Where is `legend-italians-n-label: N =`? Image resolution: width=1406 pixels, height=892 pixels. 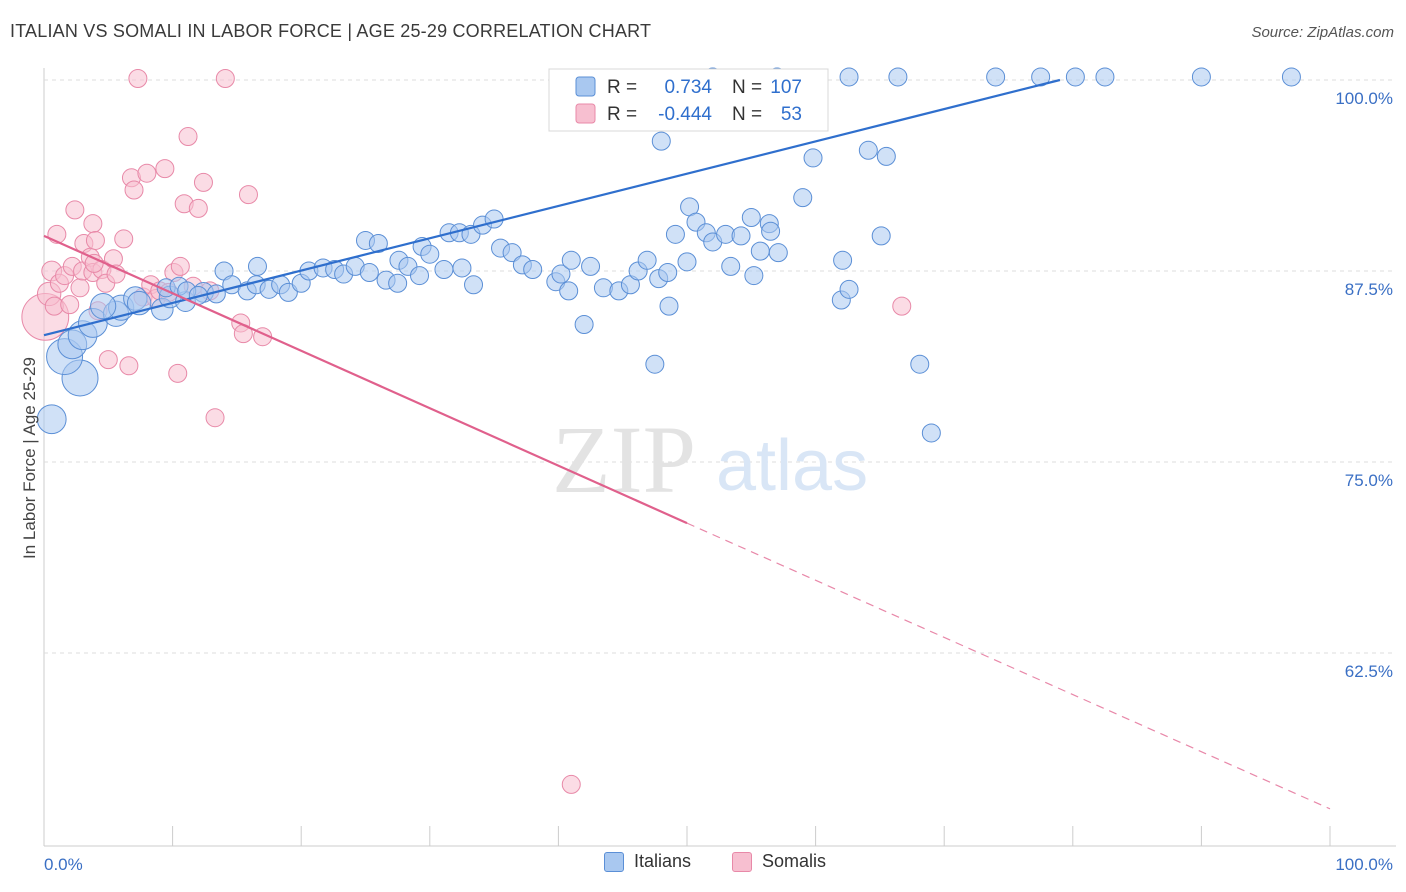
legend-italians-n-label: N = is located at coordinates (747, 87).